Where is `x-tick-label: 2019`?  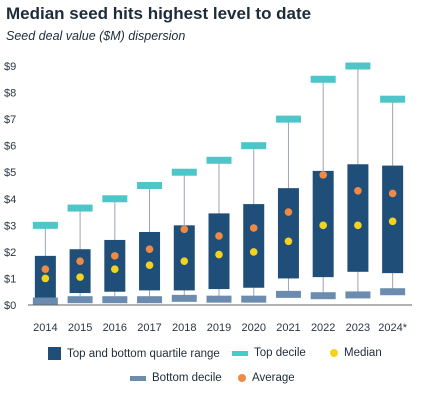
x-tick-label: 2019 is located at coordinates (219, 328).